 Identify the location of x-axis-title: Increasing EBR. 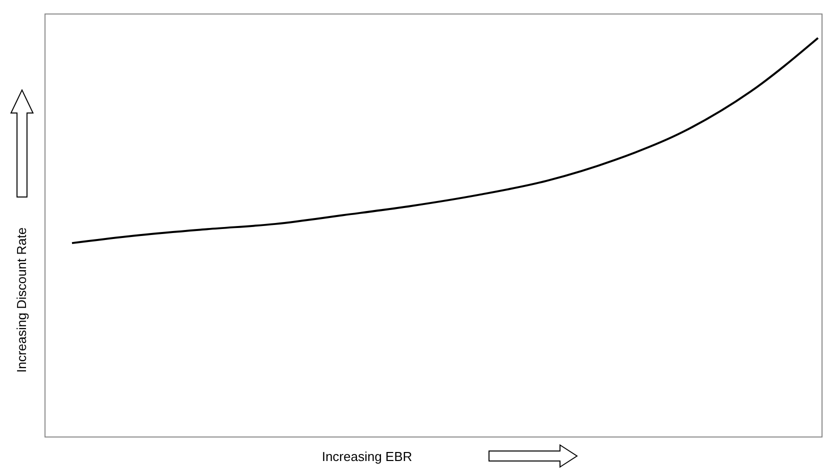
(367, 456).